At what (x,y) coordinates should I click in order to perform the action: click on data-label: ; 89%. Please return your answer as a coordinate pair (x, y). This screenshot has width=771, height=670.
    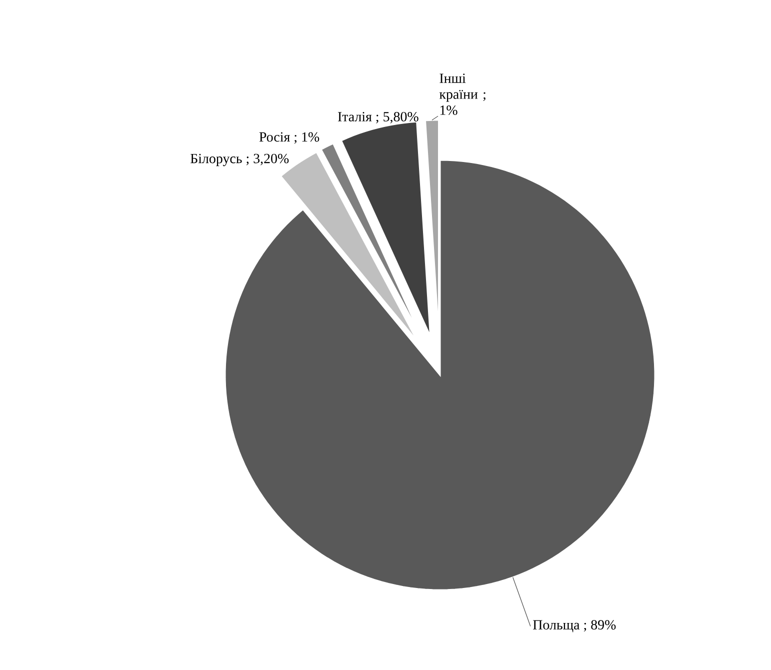
    Looking at the image, I should click on (600, 626).